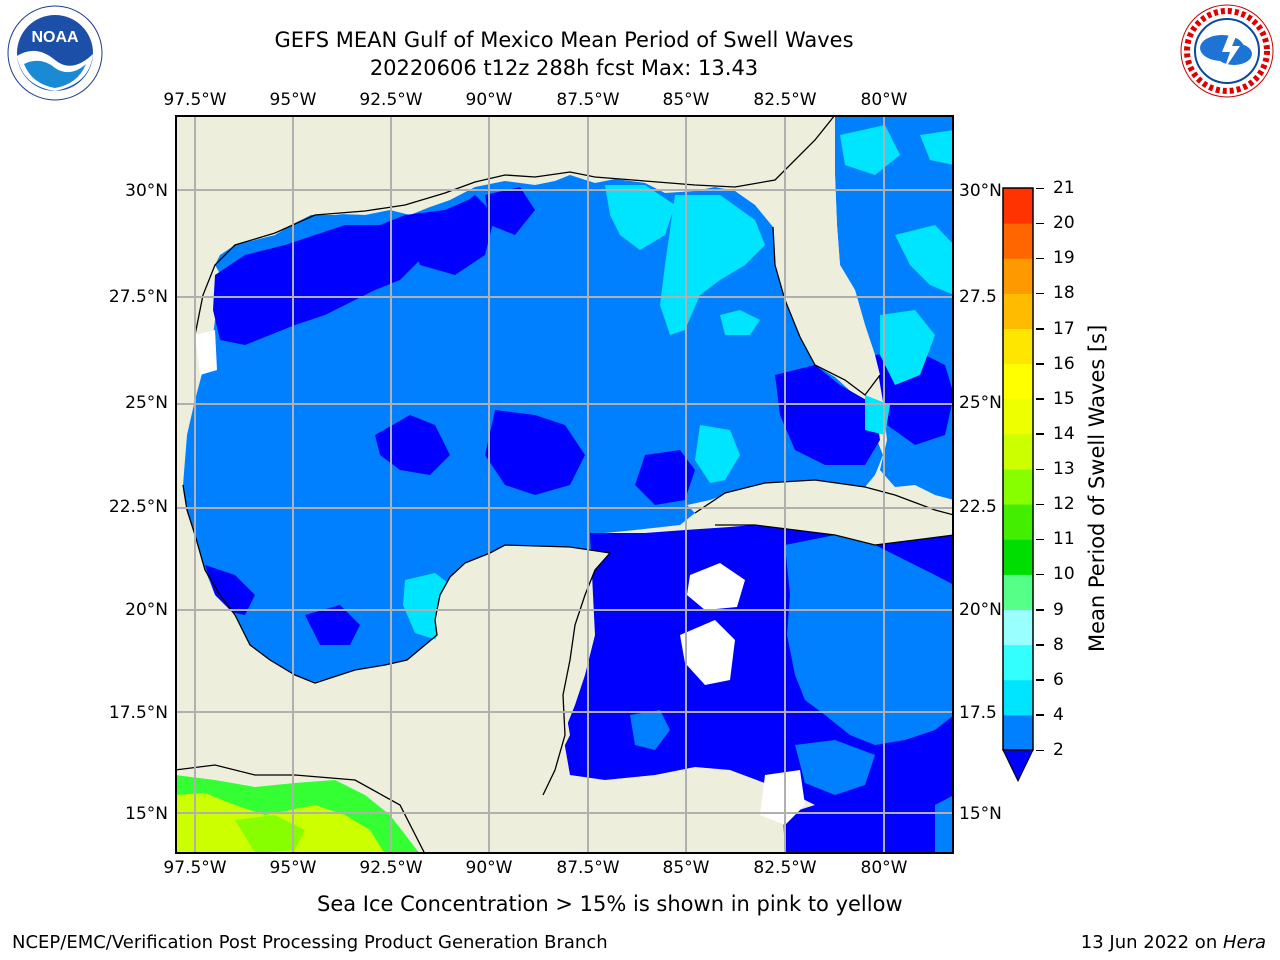  What do you see at coordinates (138, 297) in the screenshot?
I see `lat-label: 27.5°N` at bounding box center [138, 297].